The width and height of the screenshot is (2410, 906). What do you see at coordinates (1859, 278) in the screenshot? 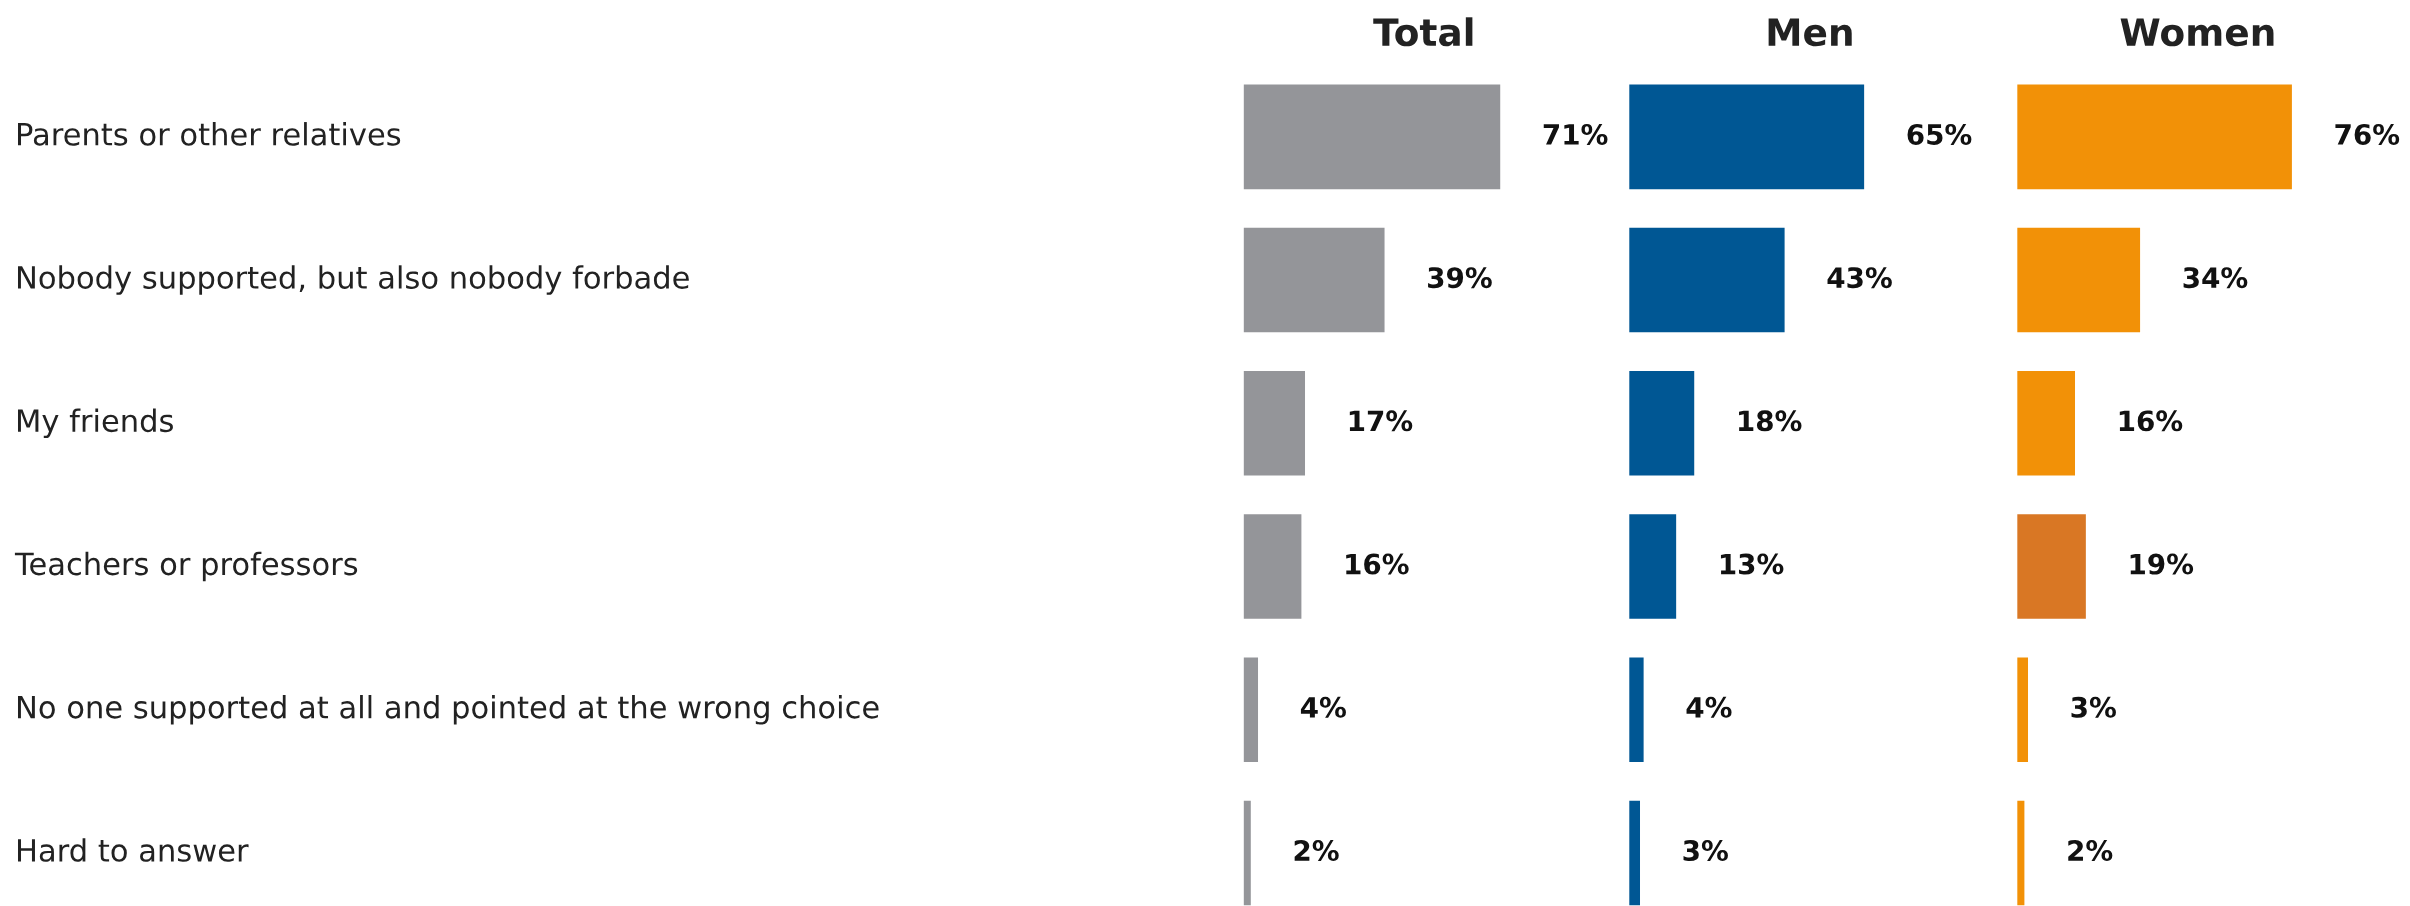
I see `data-label: 43%` at bounding box center [1859, 278].